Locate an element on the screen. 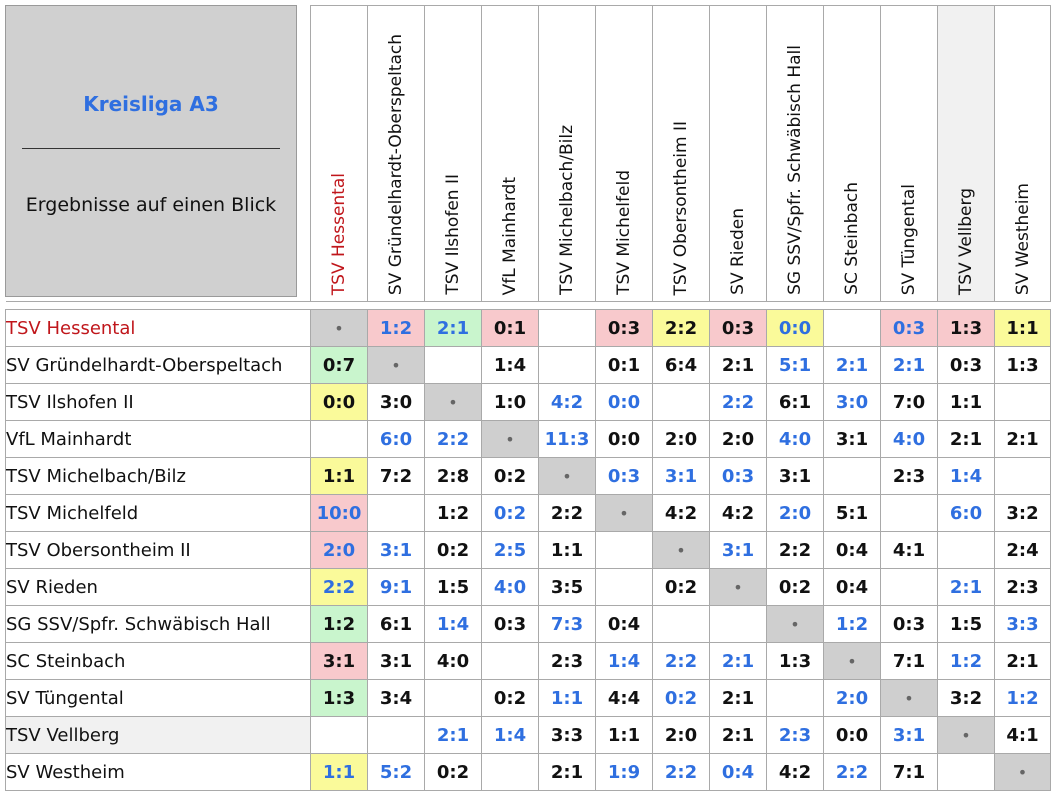 Image resolution: width=1057 pixels, height=796 pixels. row-team-name: TSV Obersontheim II is located at coordinates (158, 550).